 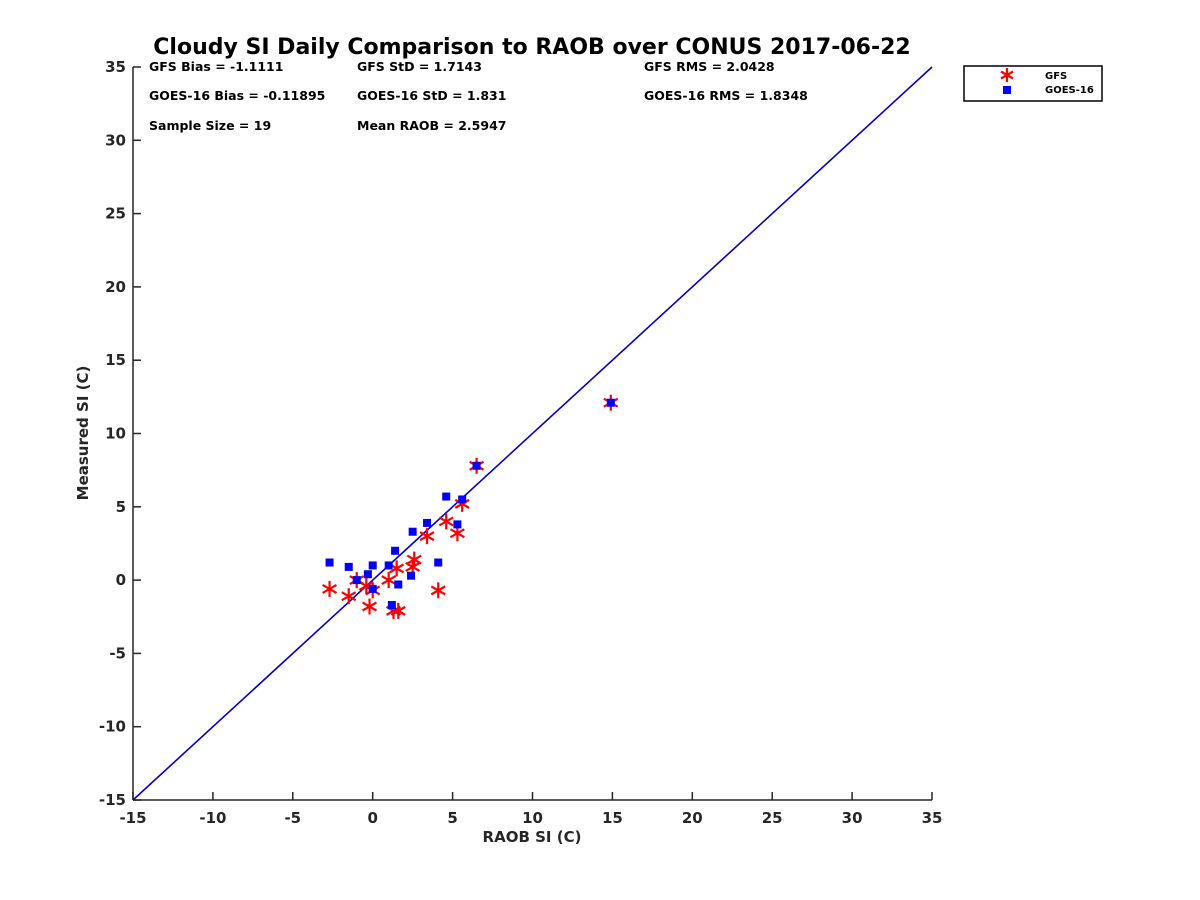 What do you see at coordinates (115, 140) in the screenshot?
I see `y-tick-label: 30` at bounding box center [115, 140].